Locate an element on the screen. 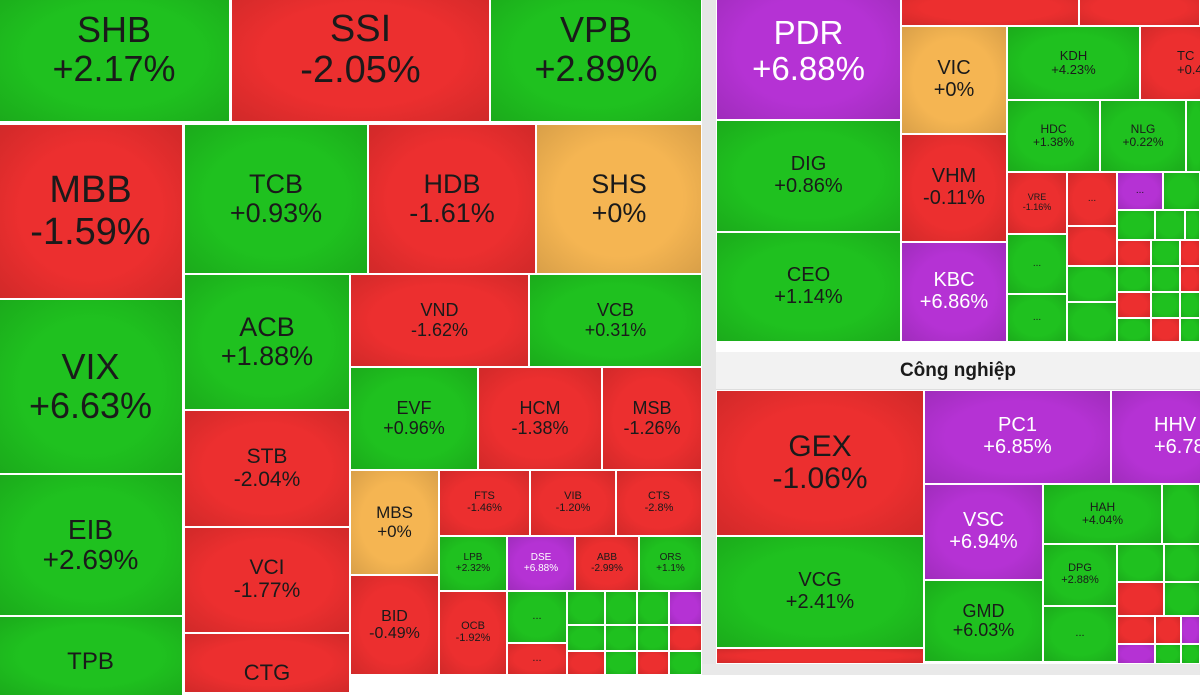  stock-tile-ocb: OCB -1.92% is located at coordinates (473, 633).